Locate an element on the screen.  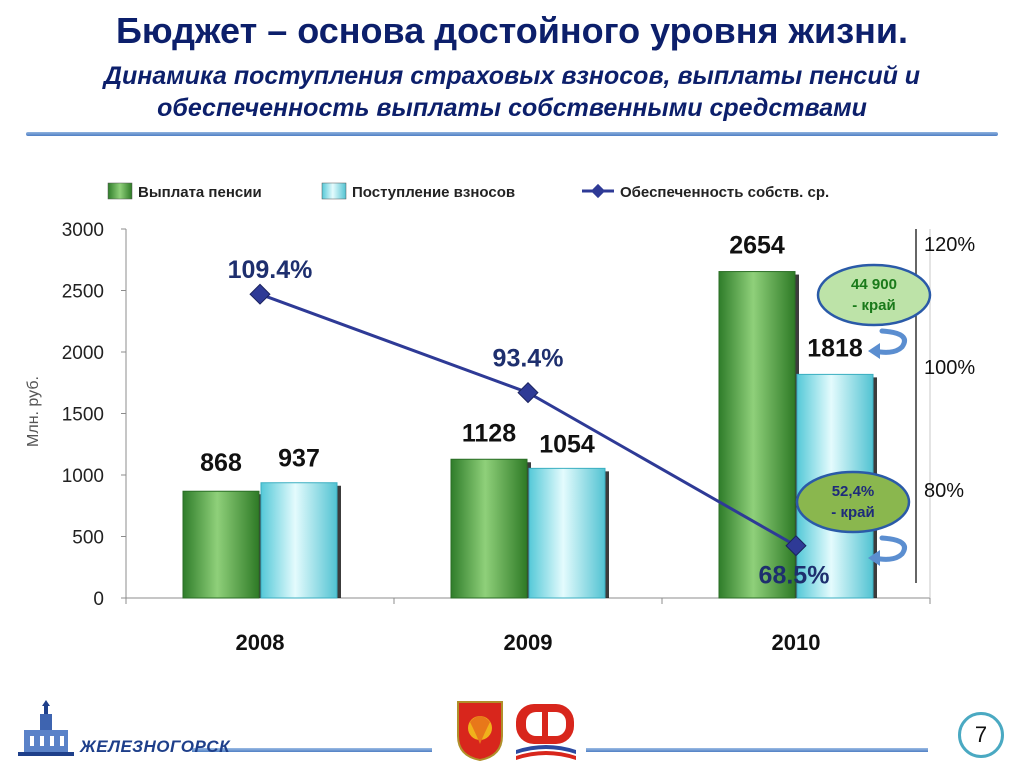
annotation-line-1: 52,4% is located at coordinates (853, 491).